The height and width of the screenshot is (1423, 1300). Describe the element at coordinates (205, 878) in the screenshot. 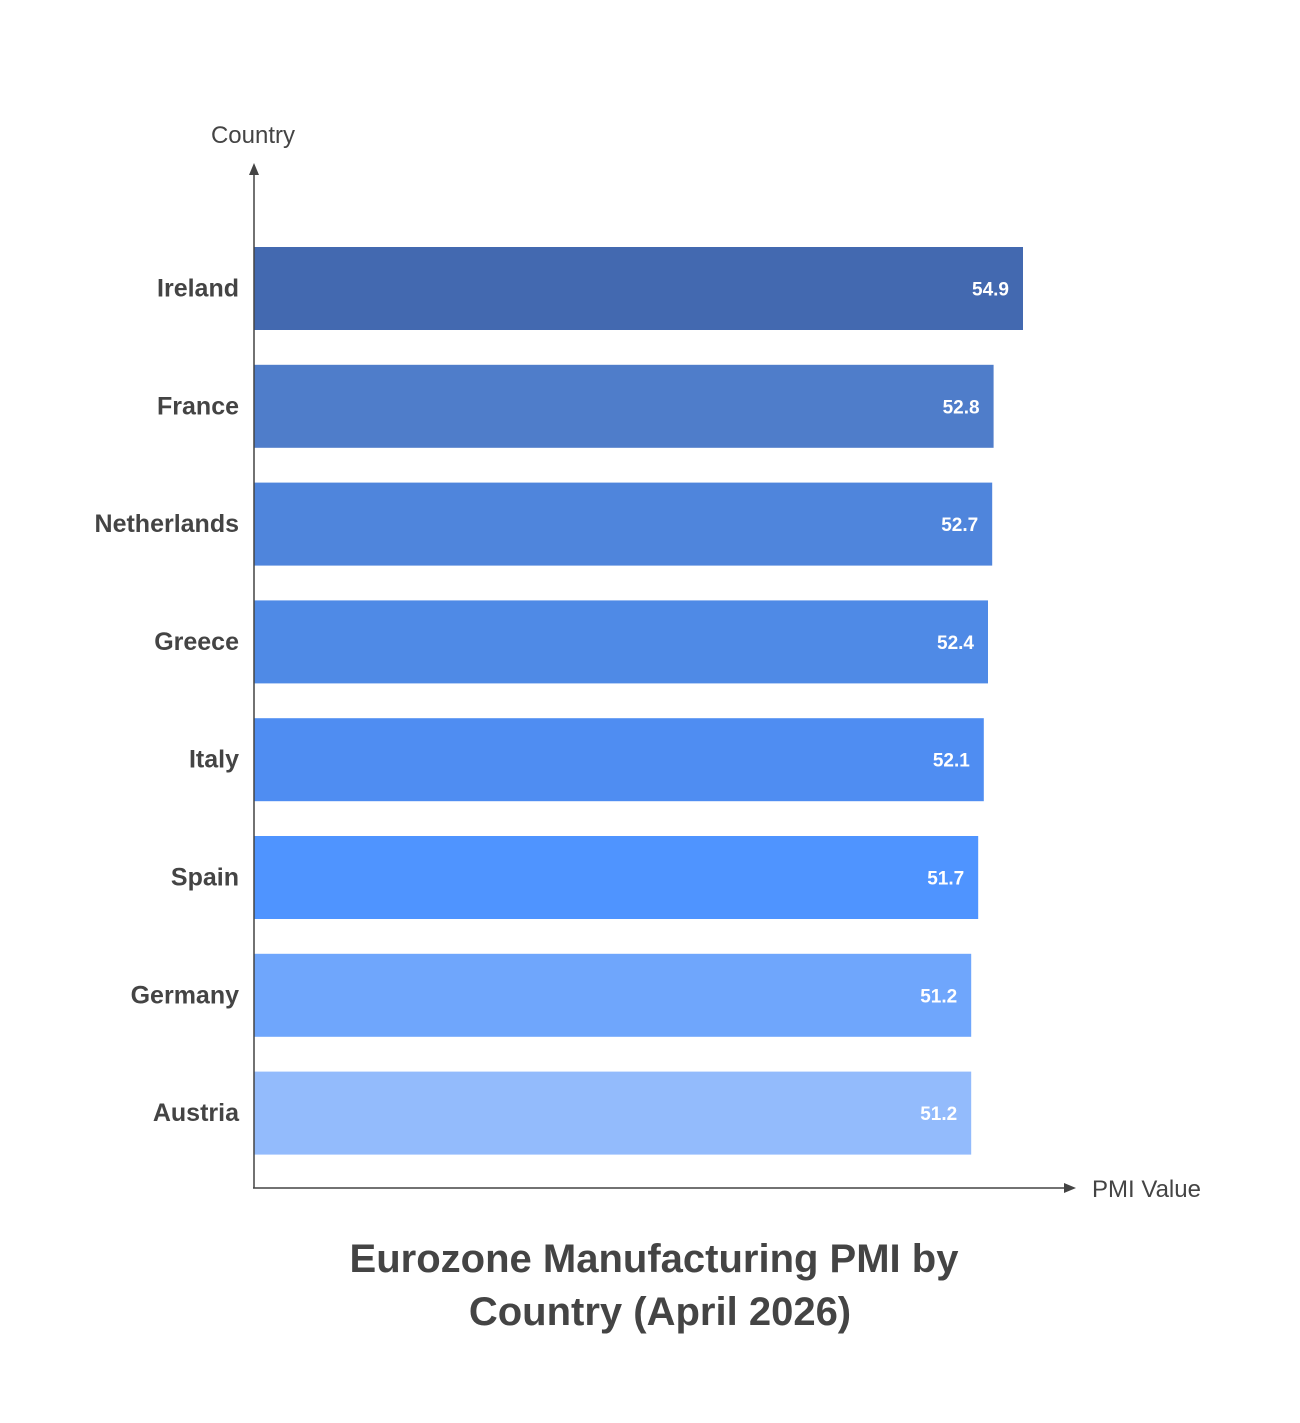

I see `category-label-spain: Spain` at that location.